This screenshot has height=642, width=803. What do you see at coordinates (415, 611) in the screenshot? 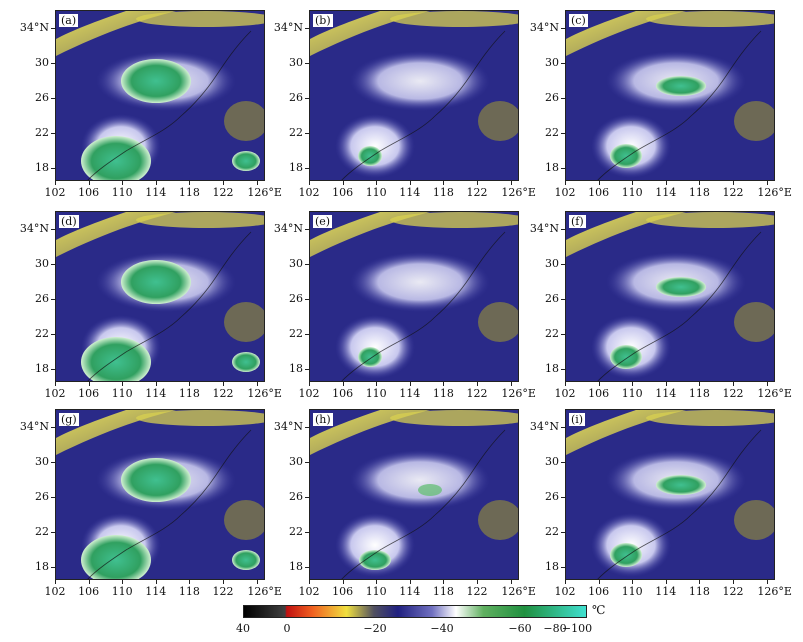
I see `colorbar-gradient` at bounding box center [415, 611].